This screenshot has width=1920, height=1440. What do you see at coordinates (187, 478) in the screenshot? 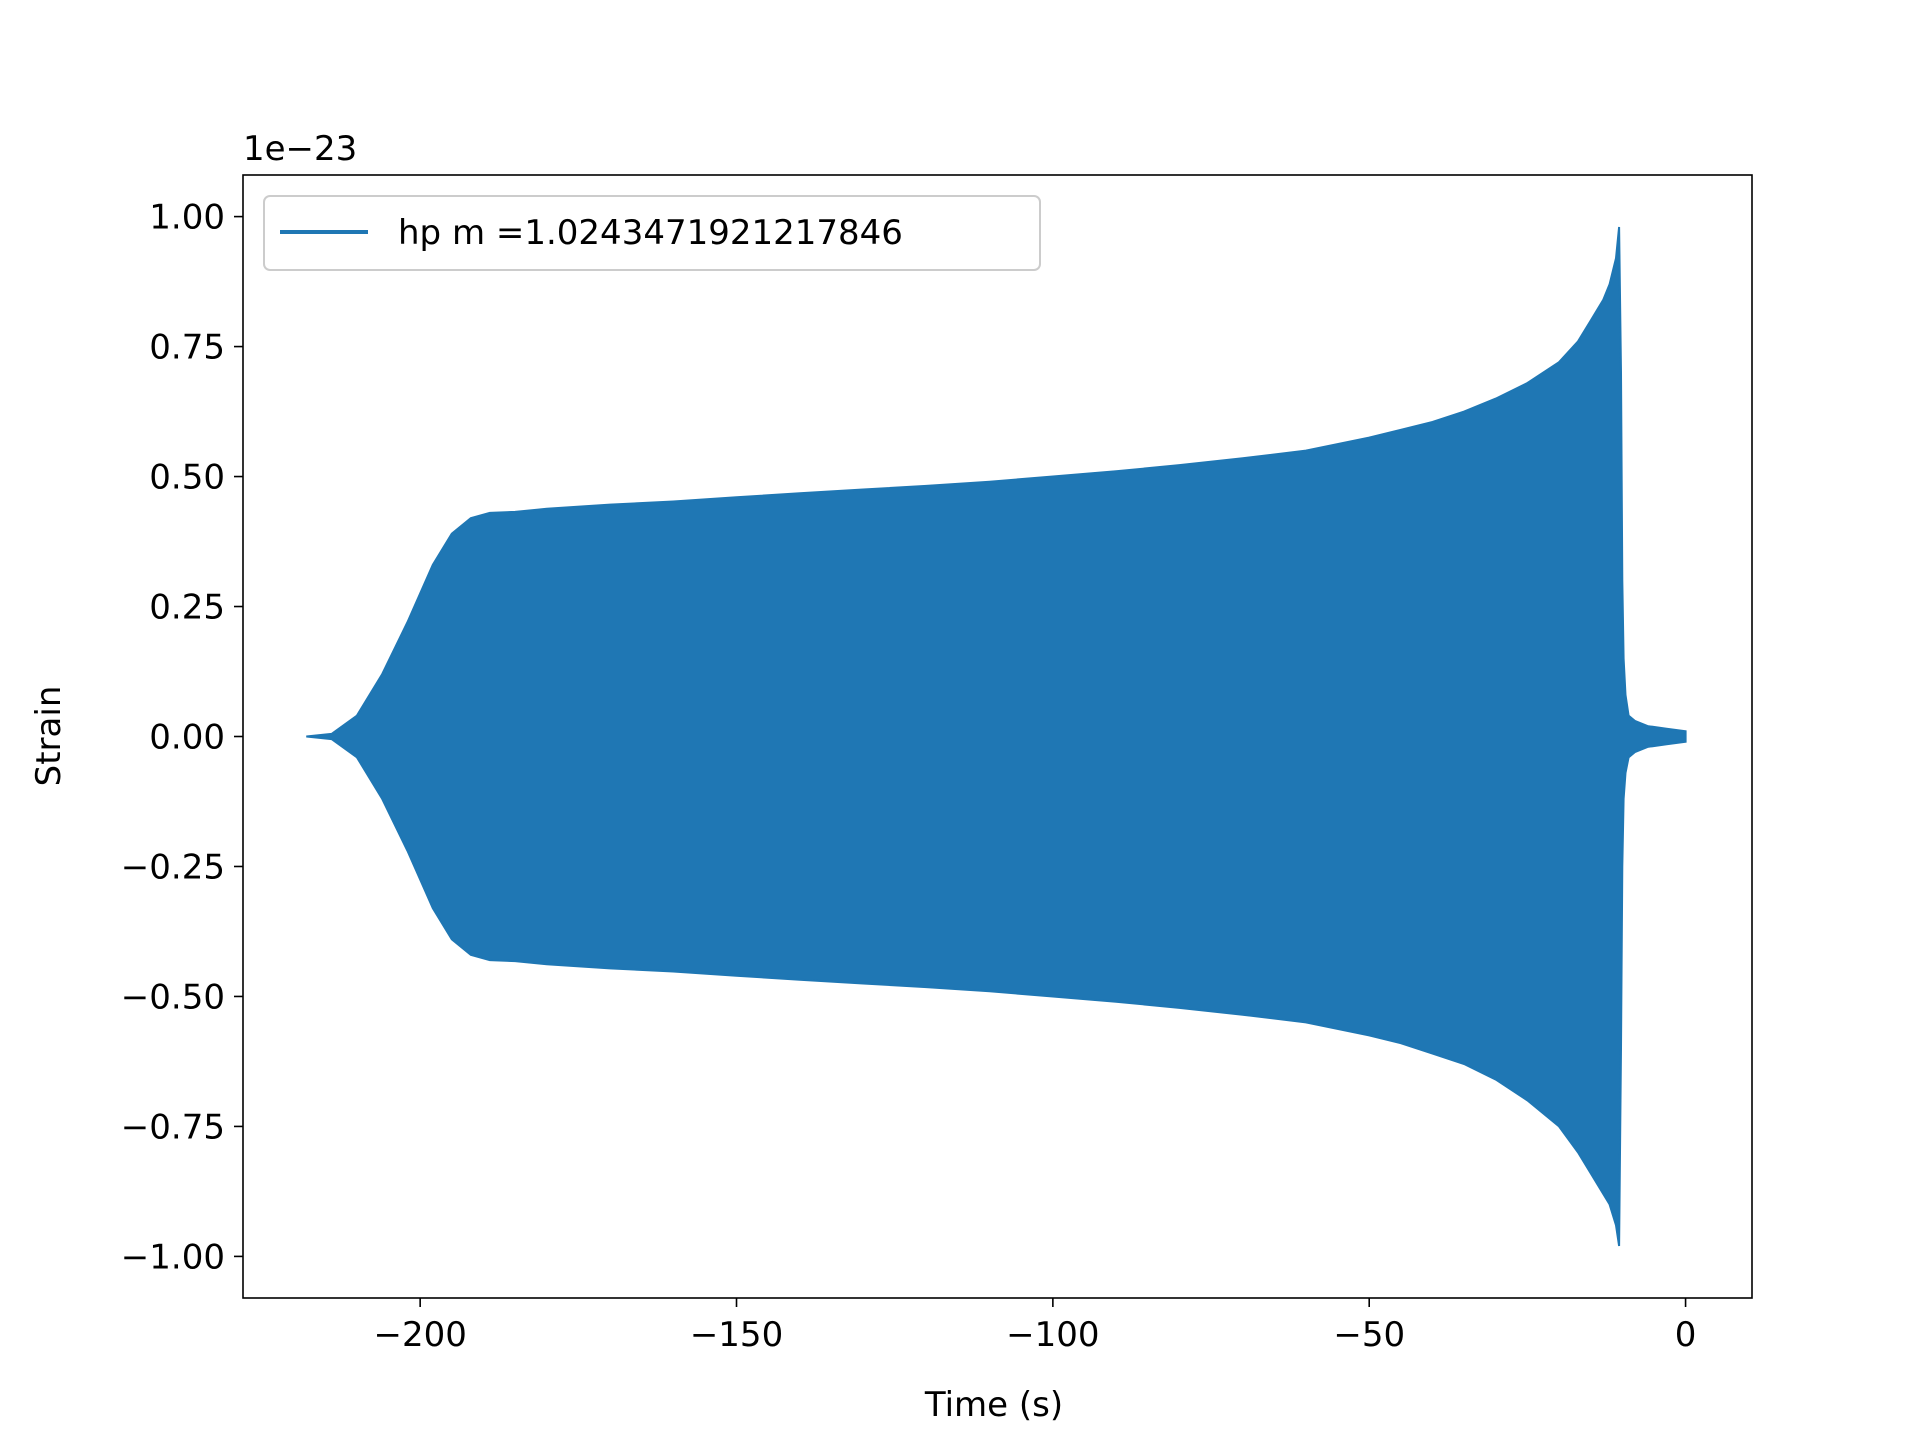
I see `y-tick-label: 0.50` at bounding box center [187, 478].